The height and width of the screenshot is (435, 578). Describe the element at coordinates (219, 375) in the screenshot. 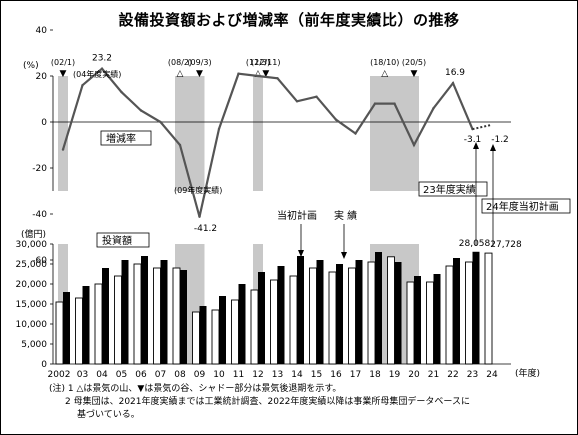

I see `x-tick-label: 10` at that location.